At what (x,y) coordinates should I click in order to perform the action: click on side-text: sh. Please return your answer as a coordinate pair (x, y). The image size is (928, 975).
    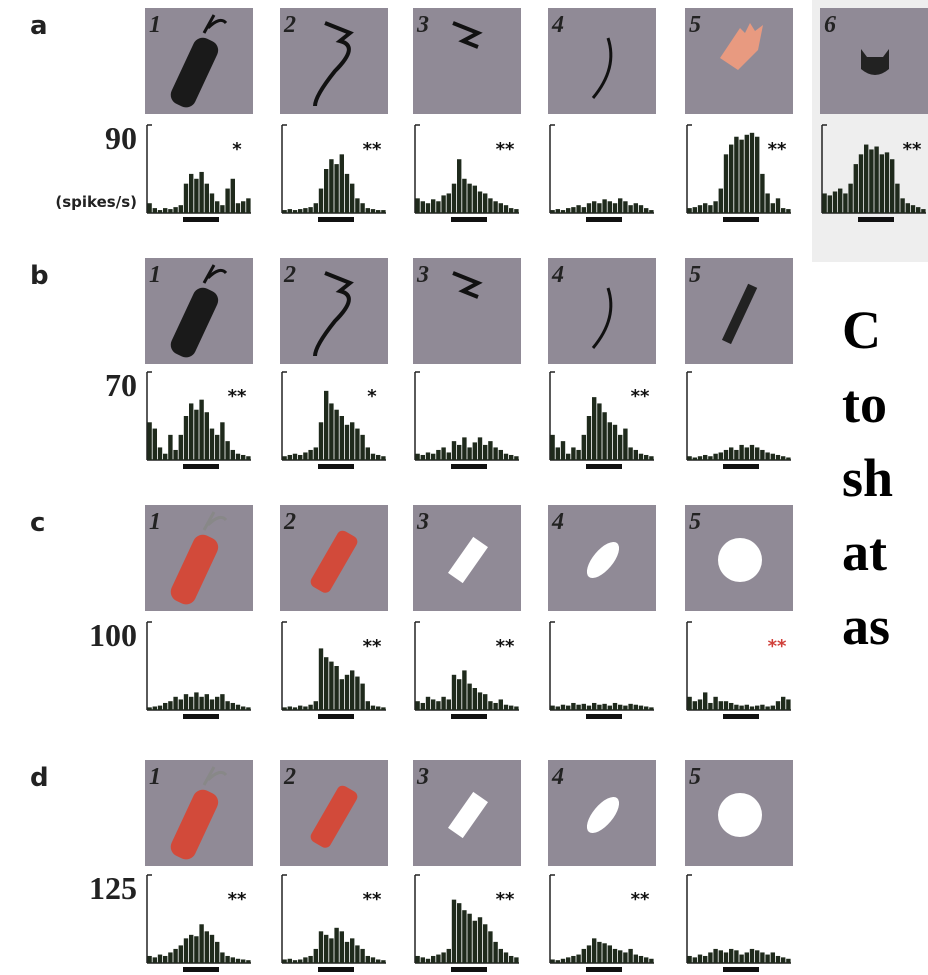
    Looking at the image, I should click on (867, 478).